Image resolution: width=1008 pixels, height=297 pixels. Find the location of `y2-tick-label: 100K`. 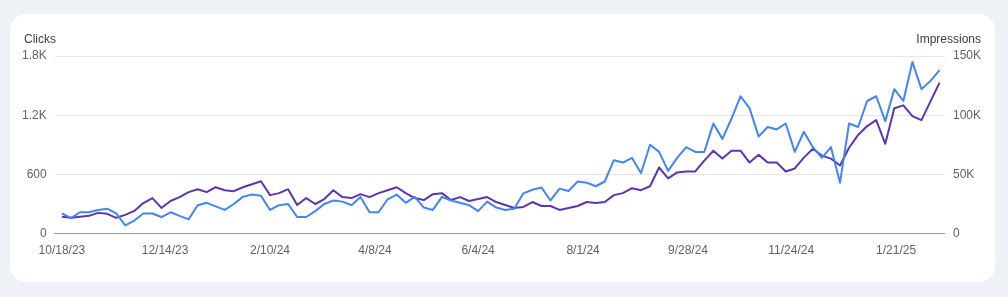

y2-tick-label: 100K is located at coordinates (967, 114).